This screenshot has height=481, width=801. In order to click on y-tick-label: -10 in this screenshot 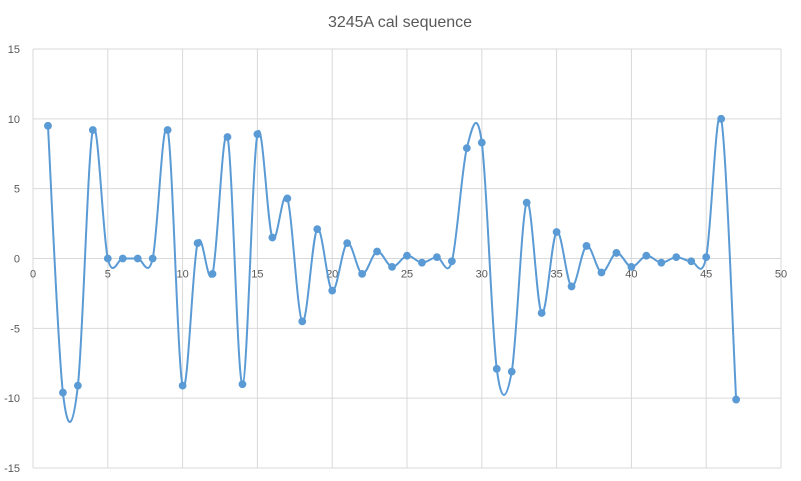, I will do `click(12, 399)`.